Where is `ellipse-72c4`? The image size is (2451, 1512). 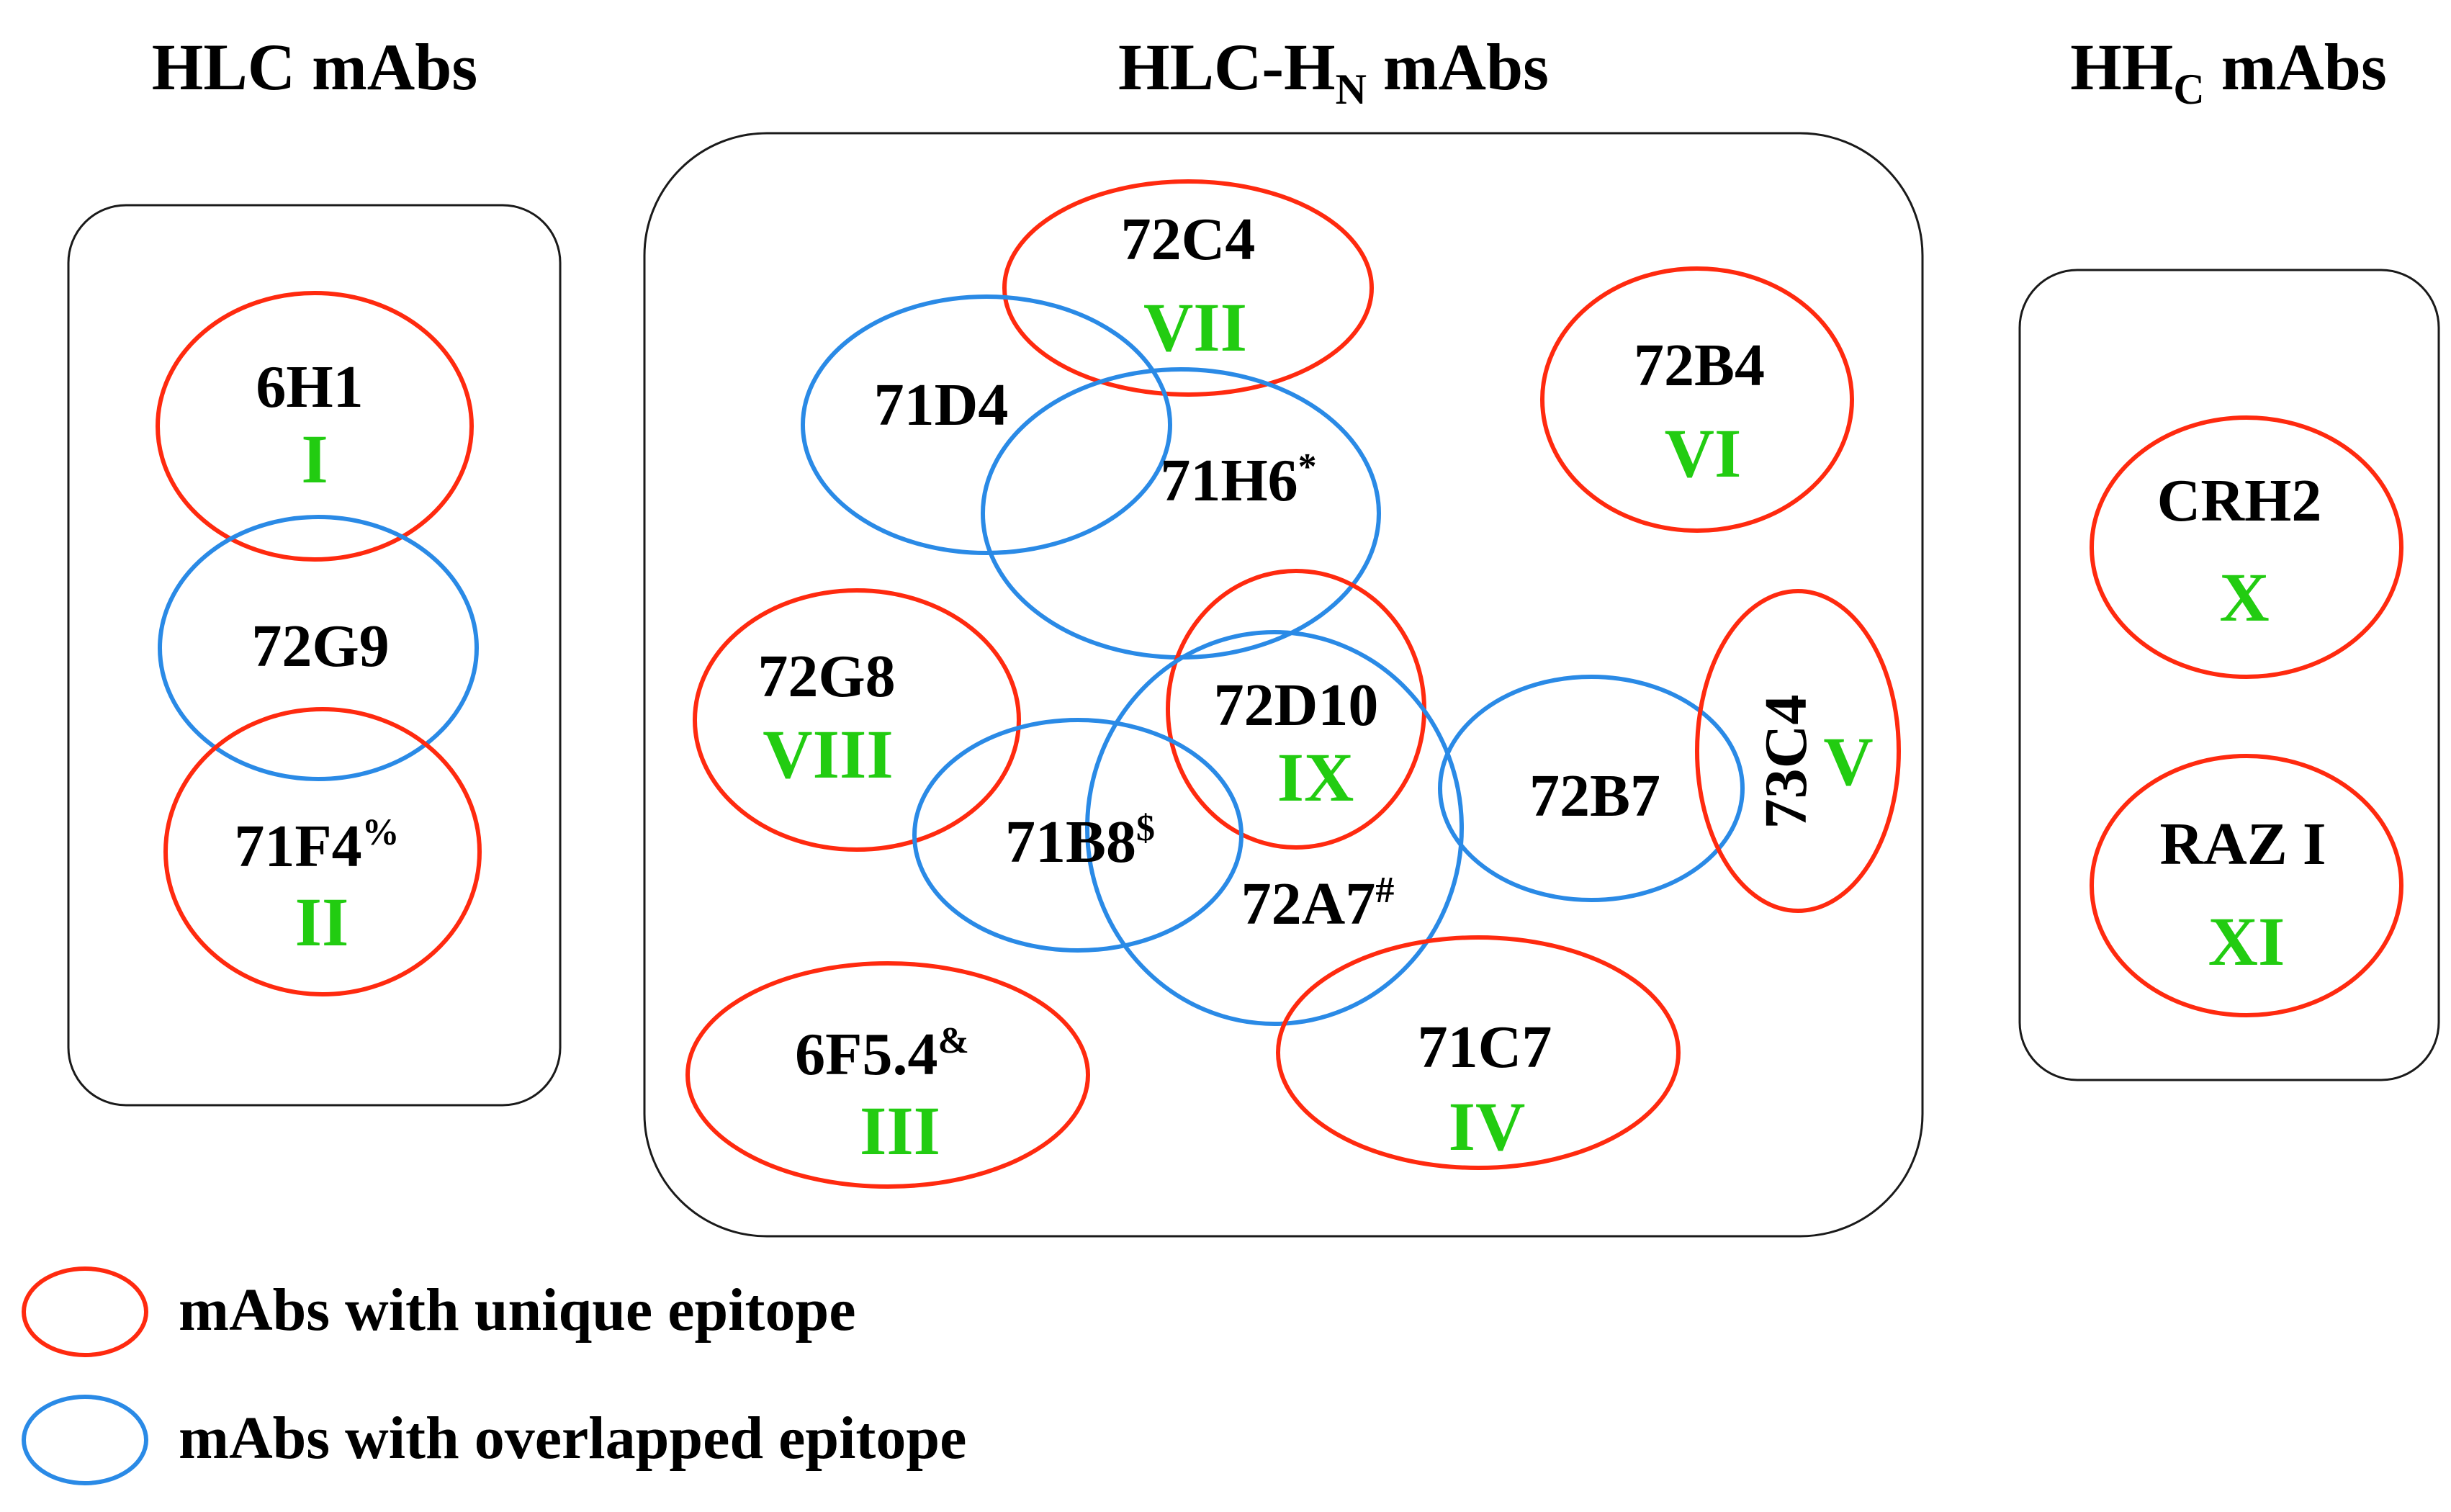 ellipse-72c4 is located at coordinates (1188, 288).